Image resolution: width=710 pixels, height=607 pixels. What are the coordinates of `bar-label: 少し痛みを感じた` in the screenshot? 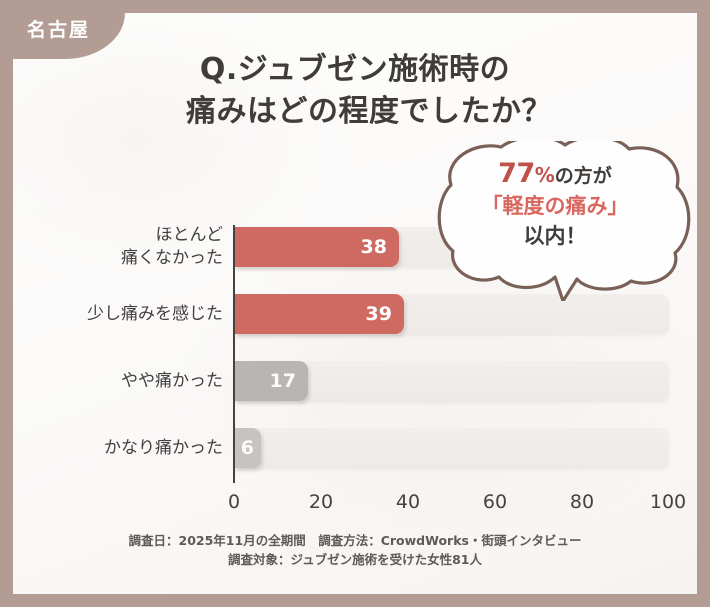 It's located at (118, 314).